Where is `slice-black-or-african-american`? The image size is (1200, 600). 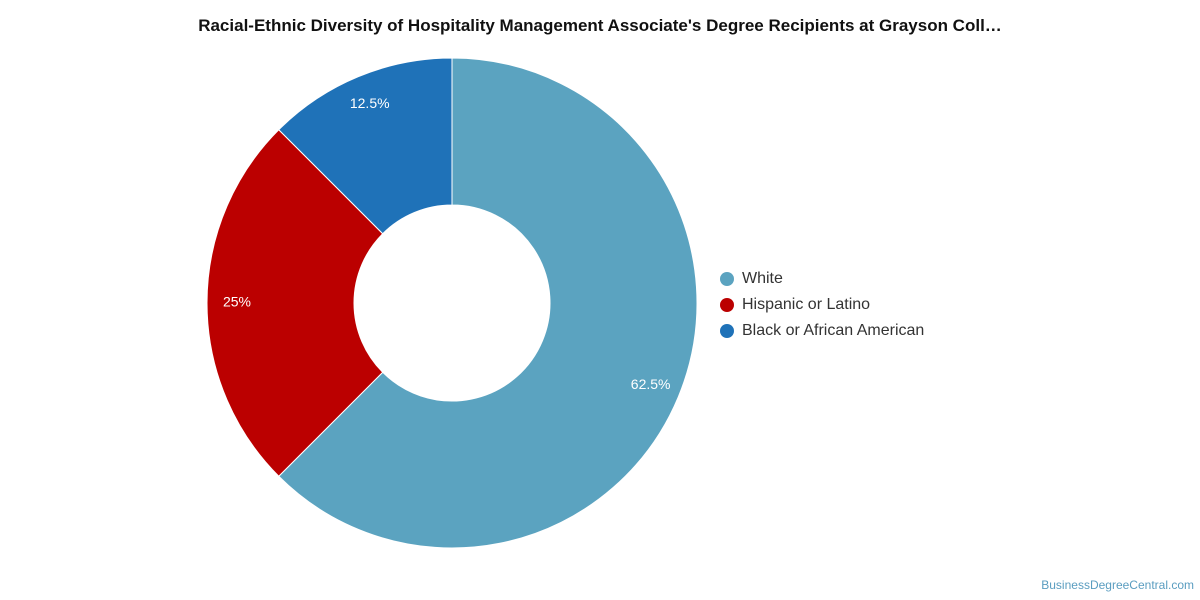
slice-black-or-african-american is located at coordinates (365, 146).